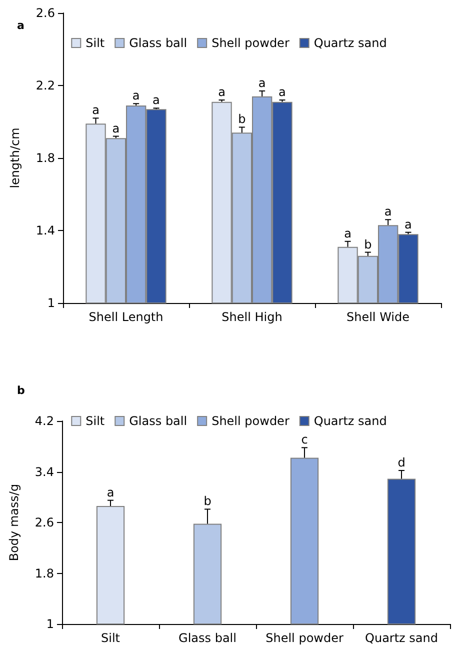 The image size is (458, 650). What do you see at coordinates (378, 317) in the screenshot?
I see `x-tick-label: Shell Wide` at bounding box center [378, 317].